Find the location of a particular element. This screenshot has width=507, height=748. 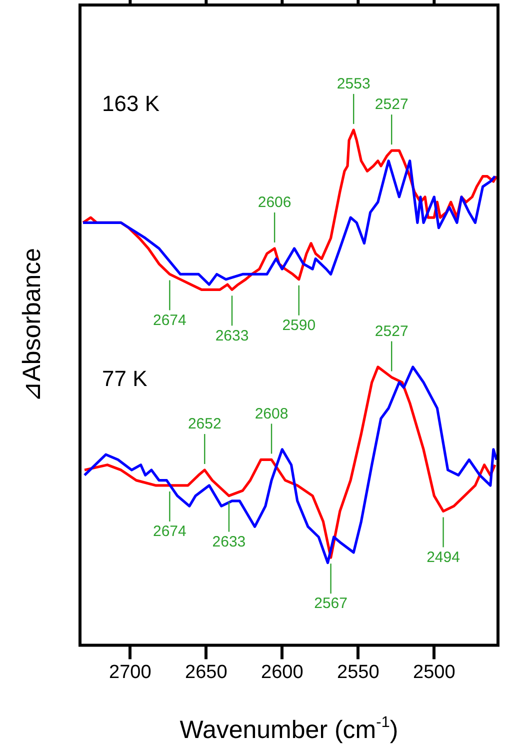

y-axis-title: ⊿Absorbance is located at coordinates (32, 325).